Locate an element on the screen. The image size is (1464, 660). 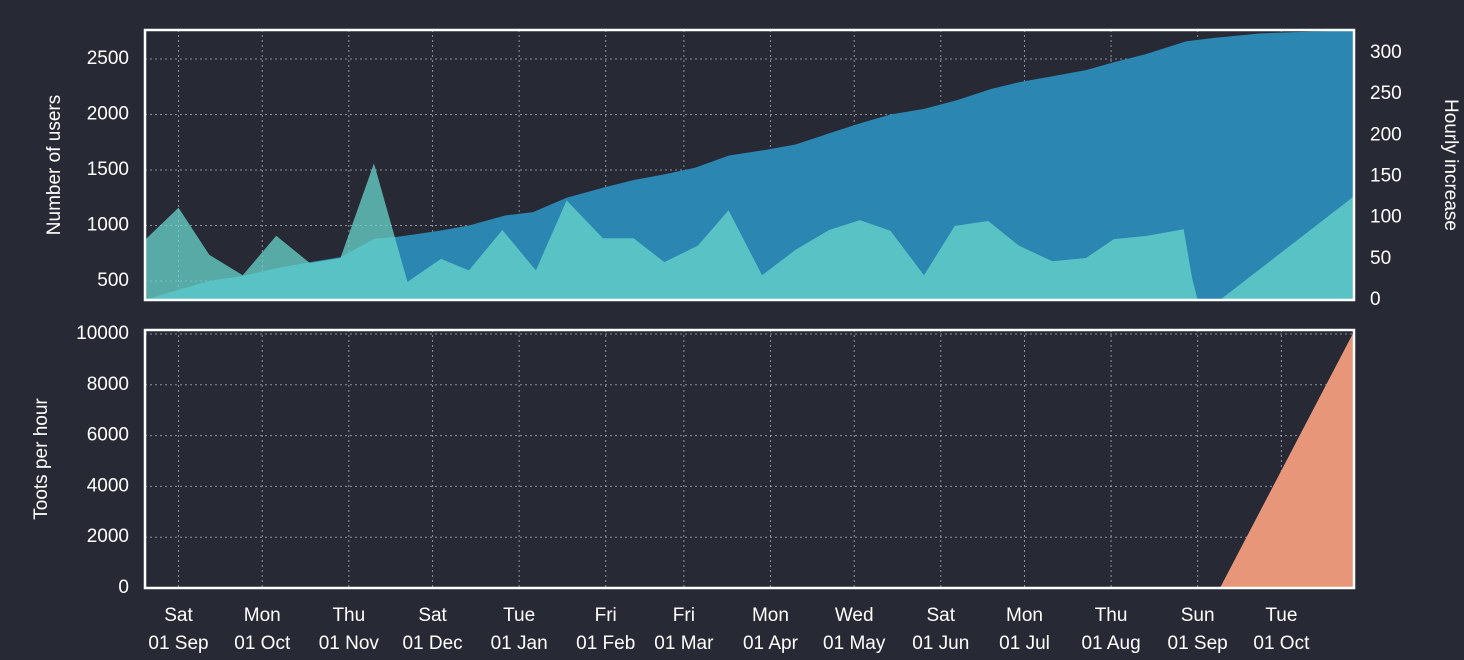
y2-tick-label: 150 is located at coordinates (1386, 176).